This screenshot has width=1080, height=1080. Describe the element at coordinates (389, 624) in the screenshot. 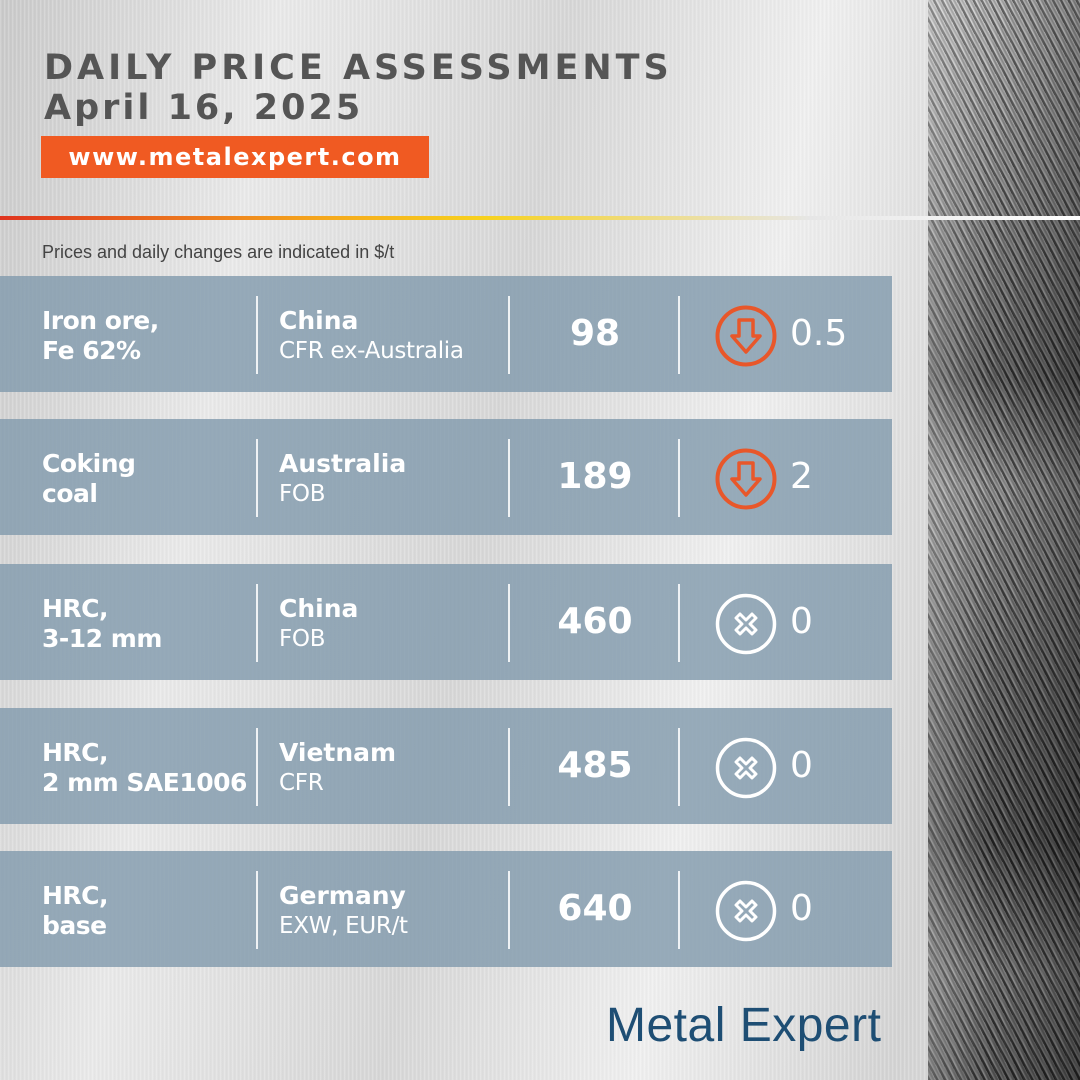

I see `market: China FOB` at that location.